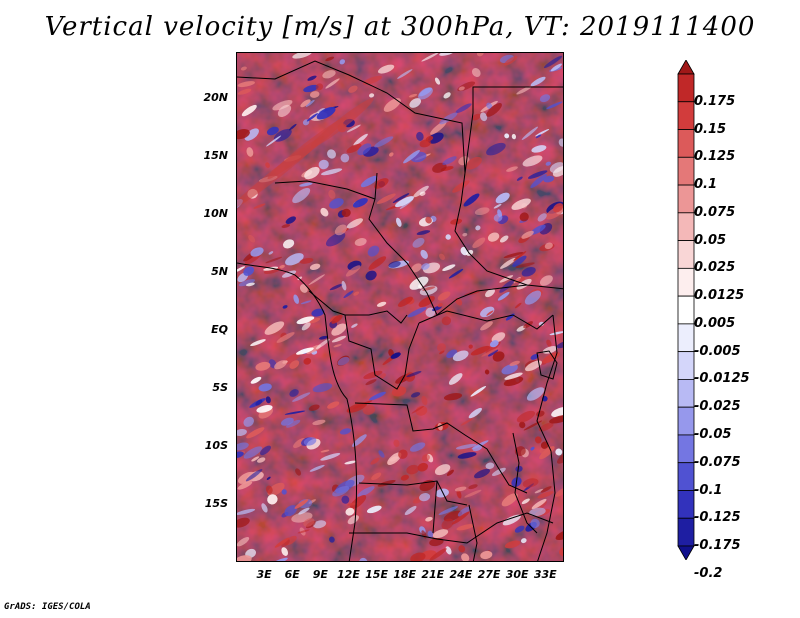 The height and width of the screenshot is (618, 800). I want to click on lon-tick-label: 6E, so click(292, 574).